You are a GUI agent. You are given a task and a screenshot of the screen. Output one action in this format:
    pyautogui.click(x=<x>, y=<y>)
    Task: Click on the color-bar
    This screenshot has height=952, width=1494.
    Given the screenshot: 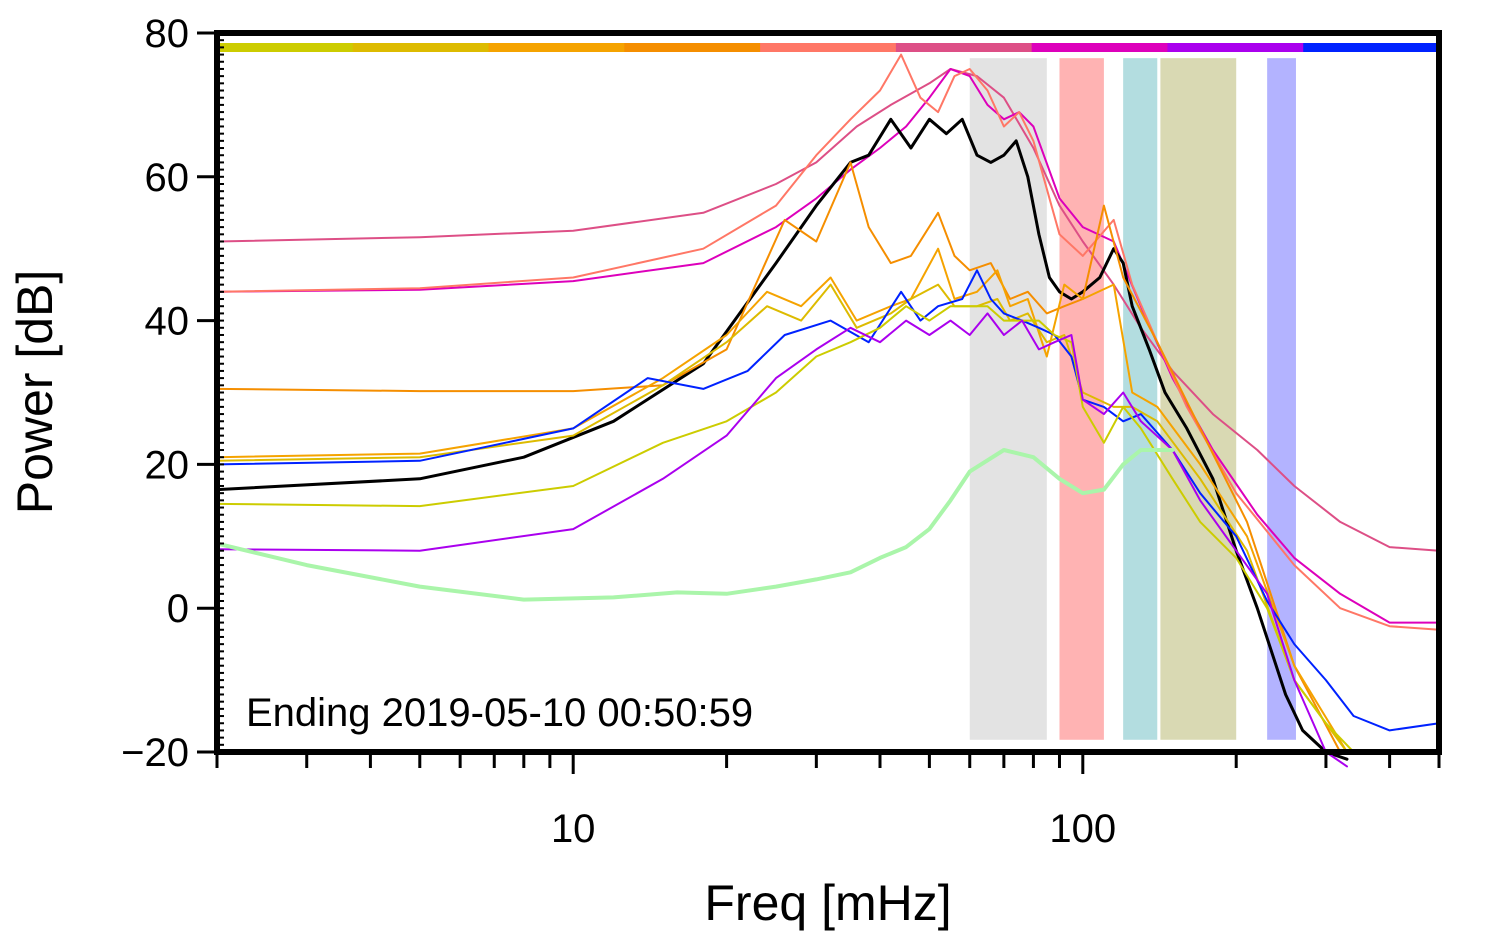 What is the action you would take?
    pyautogui.click(x=828, y=47)
    